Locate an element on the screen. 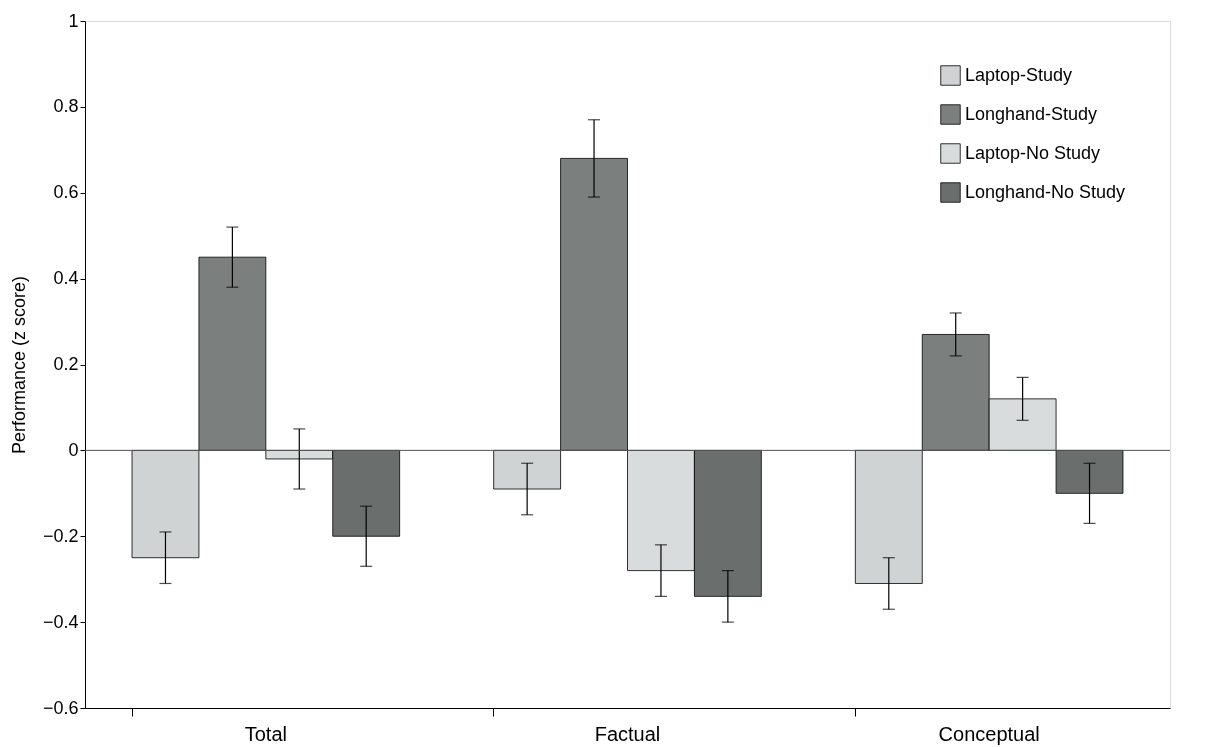 Image resolution: width=1211 pixels, height=747 pixels. x-tick-label: Conceptual is located at coordinates (989, 733).